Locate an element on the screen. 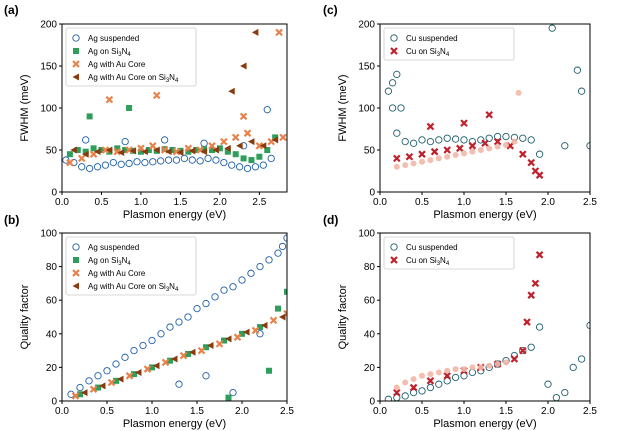 Image resolution: width=623 pixels, height=431 pixels. legend-label: Cu suspended is located at coordinates (432, 38).